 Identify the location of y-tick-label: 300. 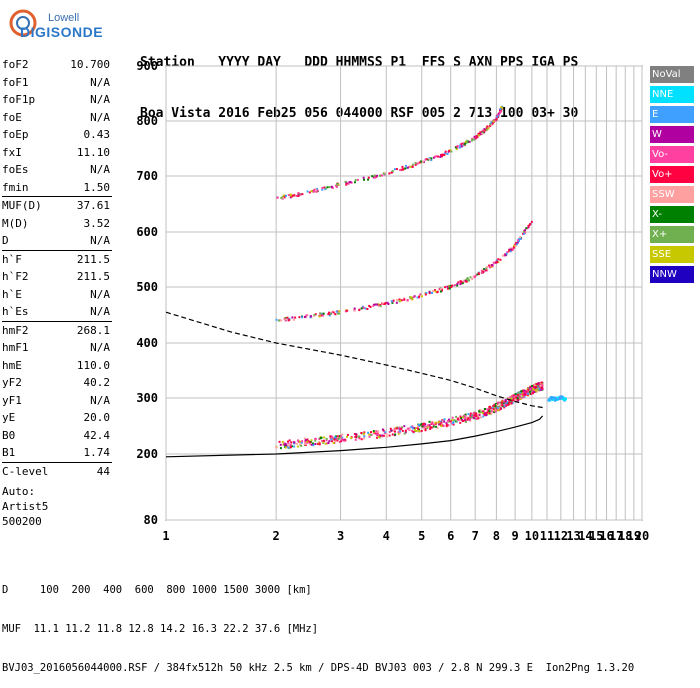
(147, 398).